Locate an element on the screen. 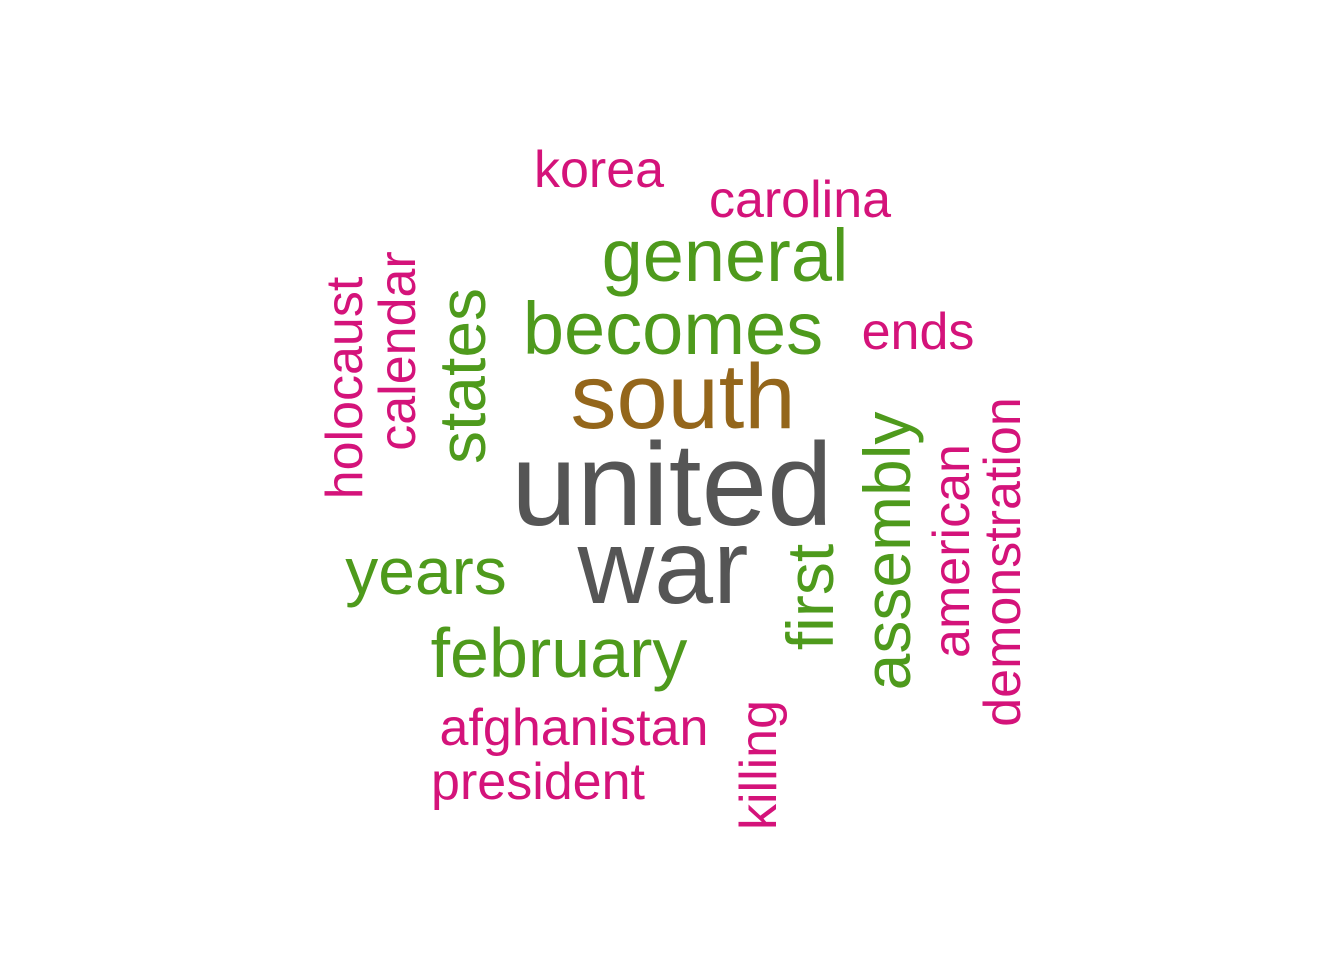 The height and width of the screenshot is (960, 1344). word-years: years is located at coordinates (425, 571).